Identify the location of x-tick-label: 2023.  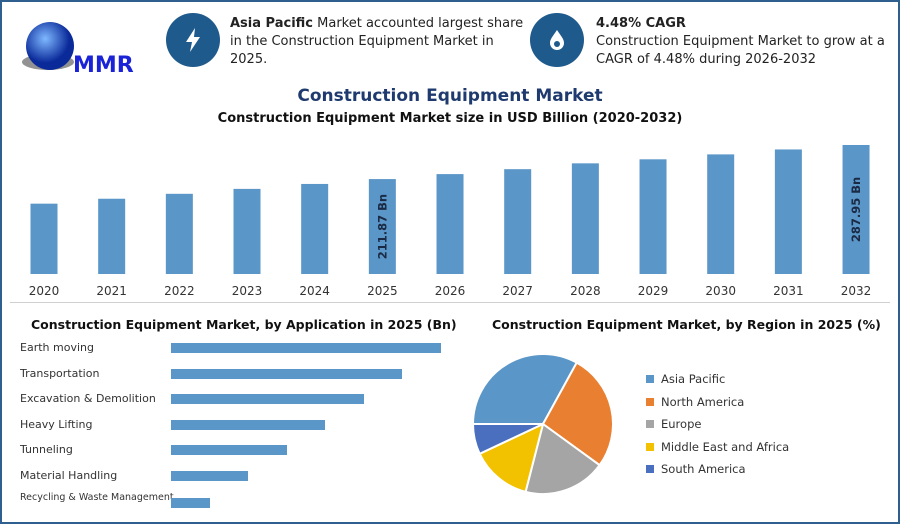
(247, 291).